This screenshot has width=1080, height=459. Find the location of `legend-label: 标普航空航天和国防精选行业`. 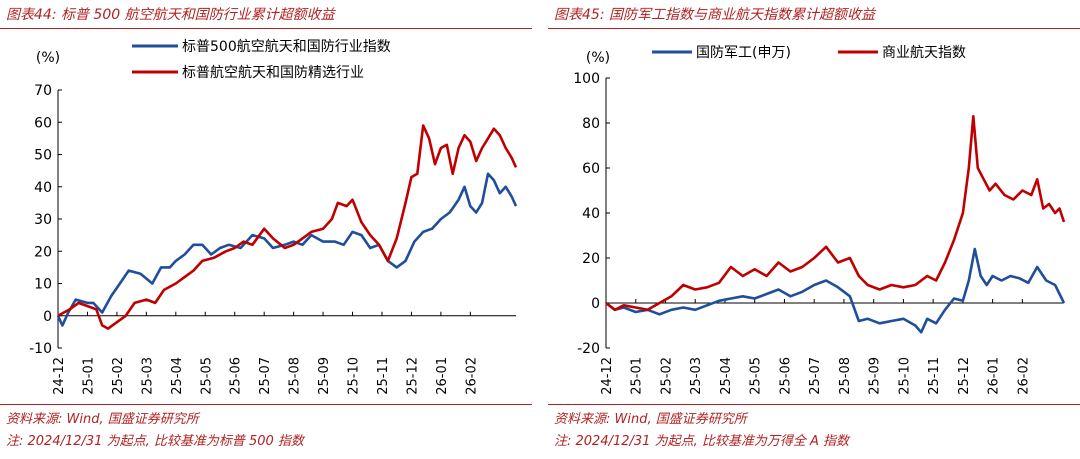

legend-label: 标普航空航天和国防精选行业 is located at coordinates (273, 73).